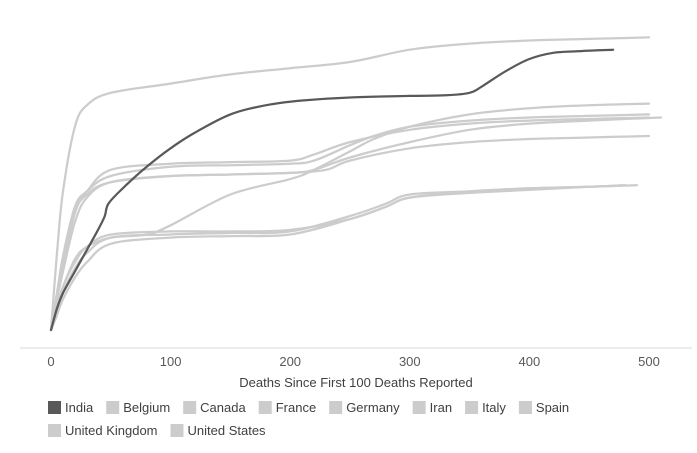  What do you see at coordinates (296, 407) in the screenshot?
I see `legend-label-france: France` at bounding box center [296, 407].